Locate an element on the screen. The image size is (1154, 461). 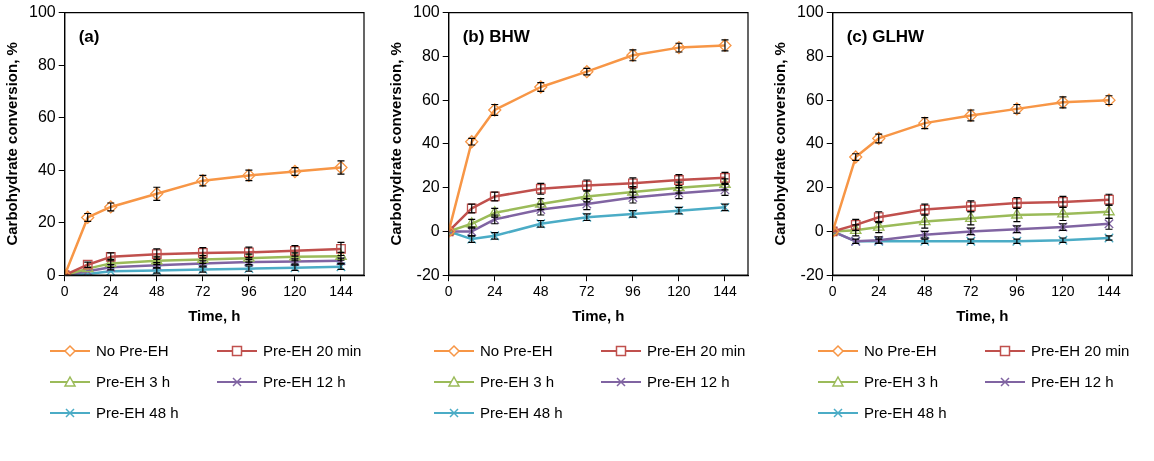
text: (b) BHW is located at coordinates (496, 36).